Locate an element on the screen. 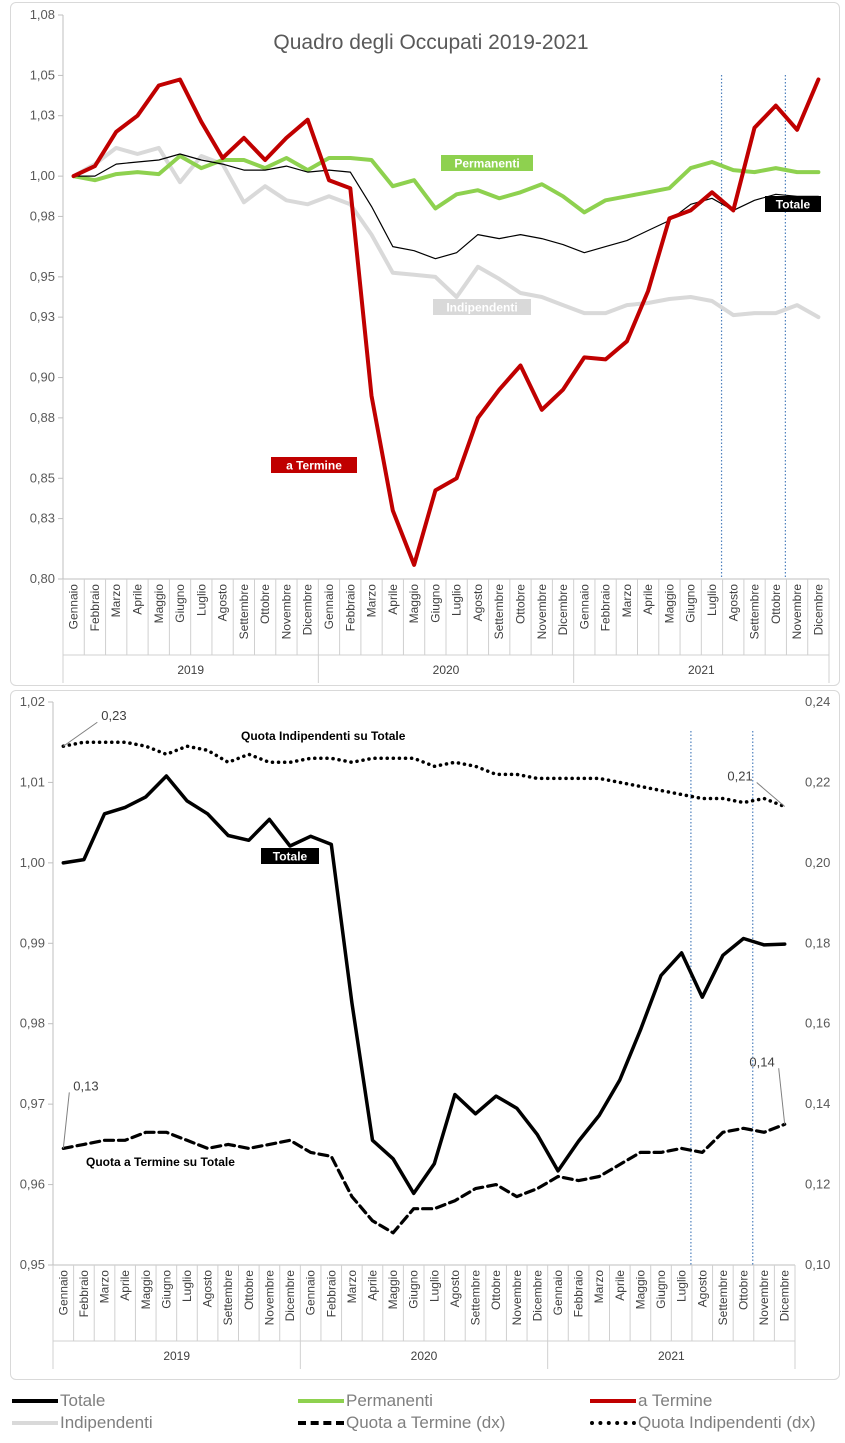  y2-tick-label: 0,24 is located at coordinates (817, 701).